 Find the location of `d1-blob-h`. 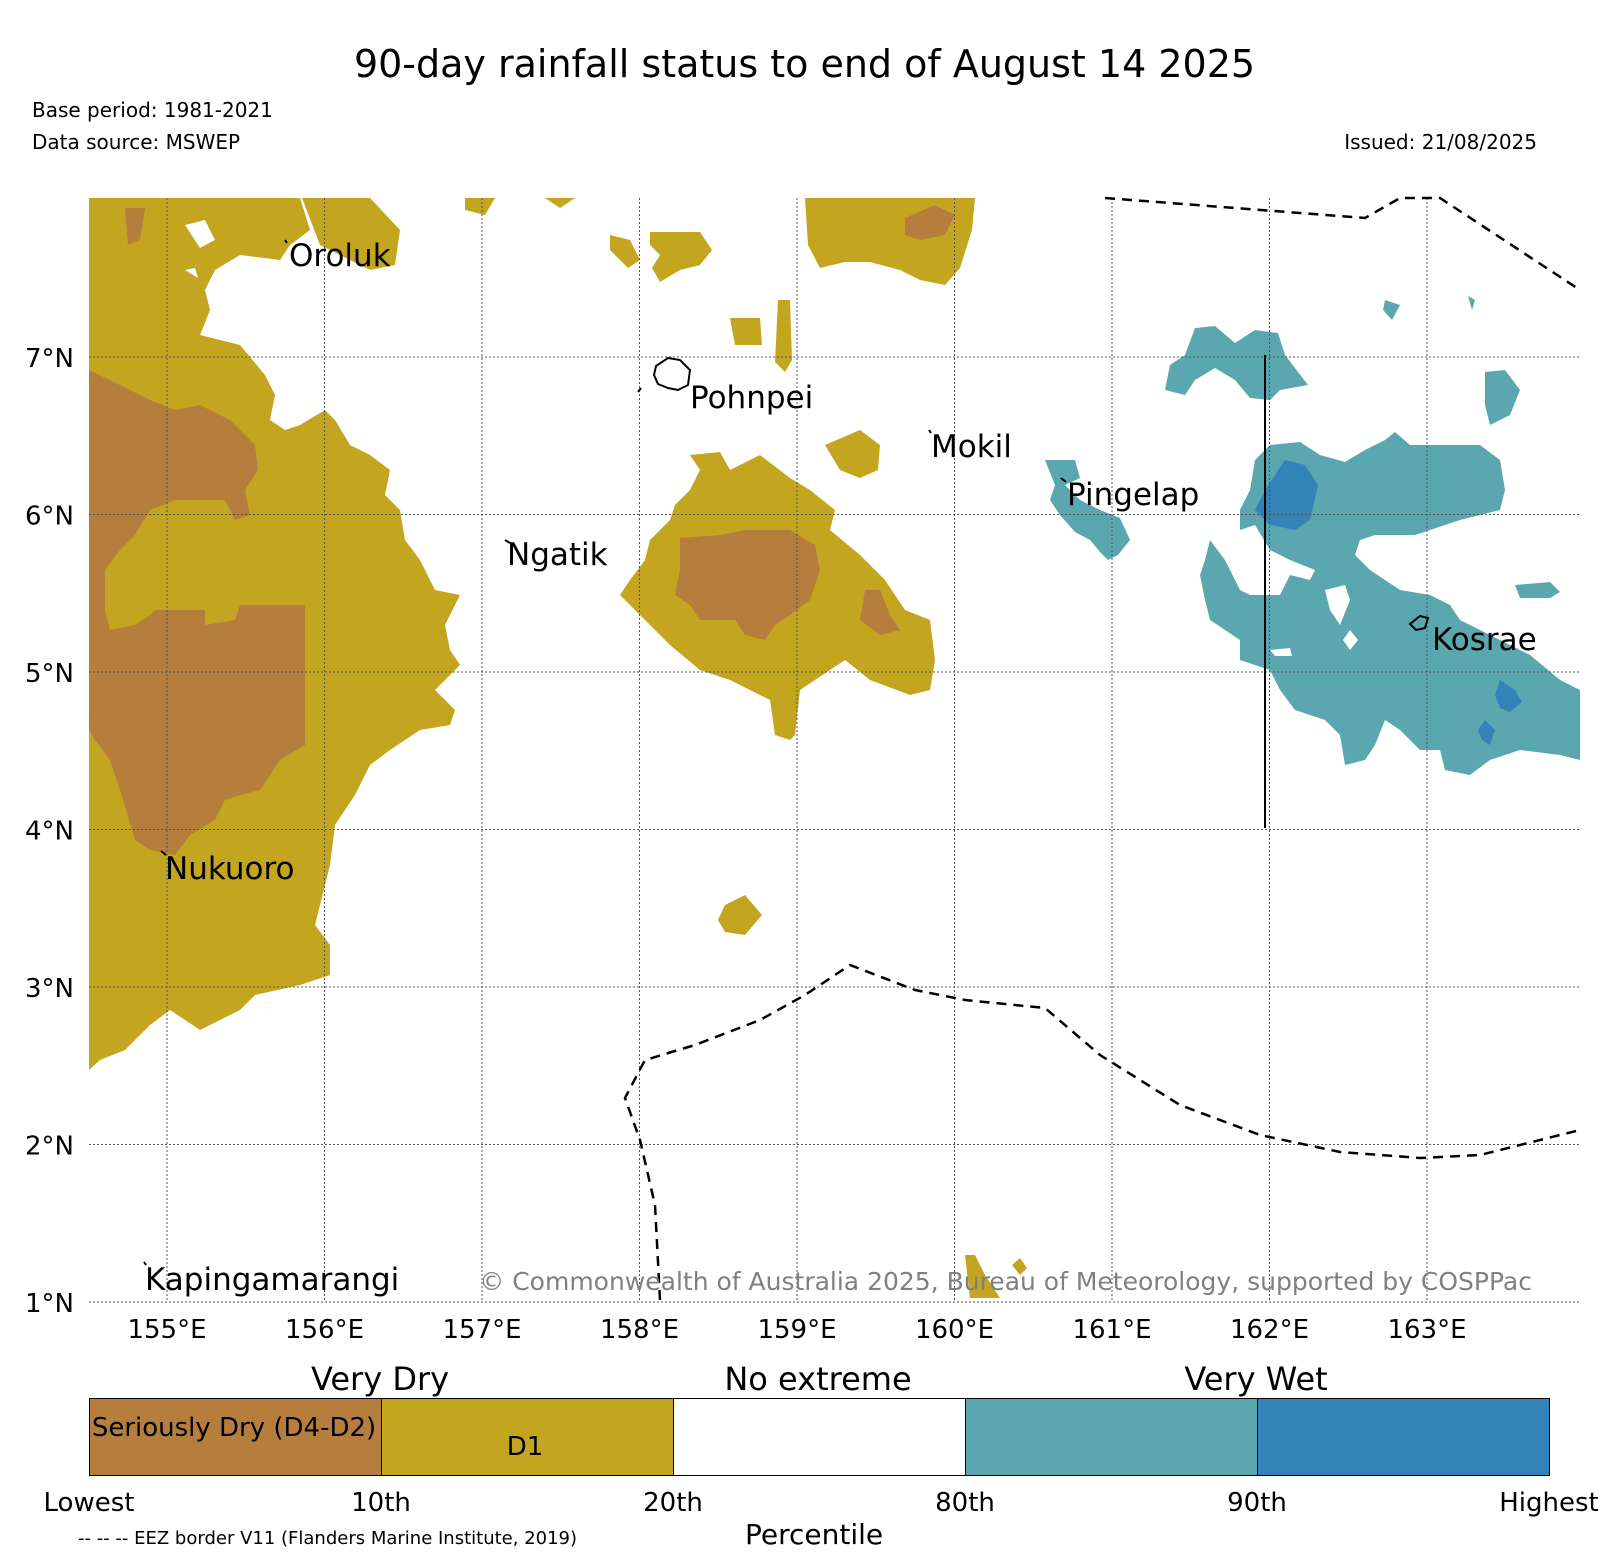

d1-blob-h is located at coordinates (783, 336).